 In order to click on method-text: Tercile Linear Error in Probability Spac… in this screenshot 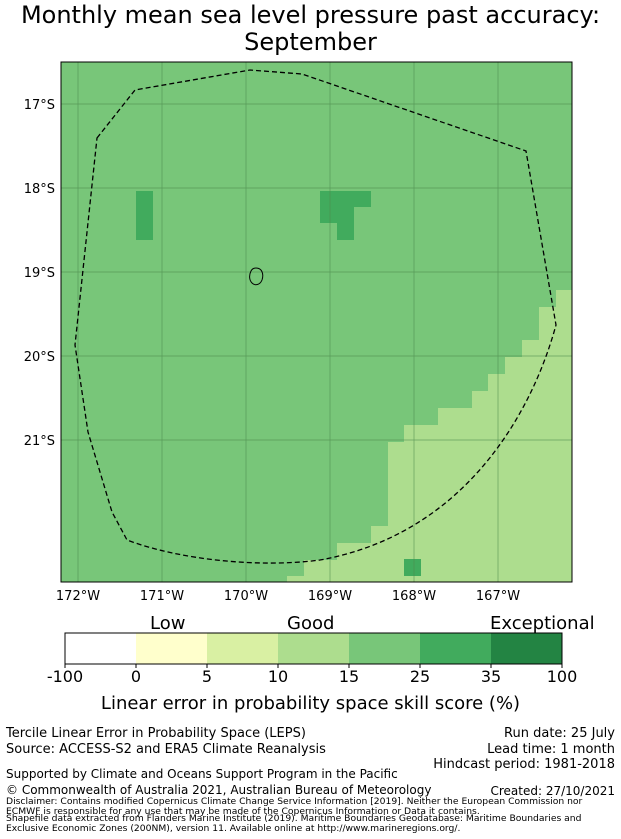, I will do `click(156, 733)`.